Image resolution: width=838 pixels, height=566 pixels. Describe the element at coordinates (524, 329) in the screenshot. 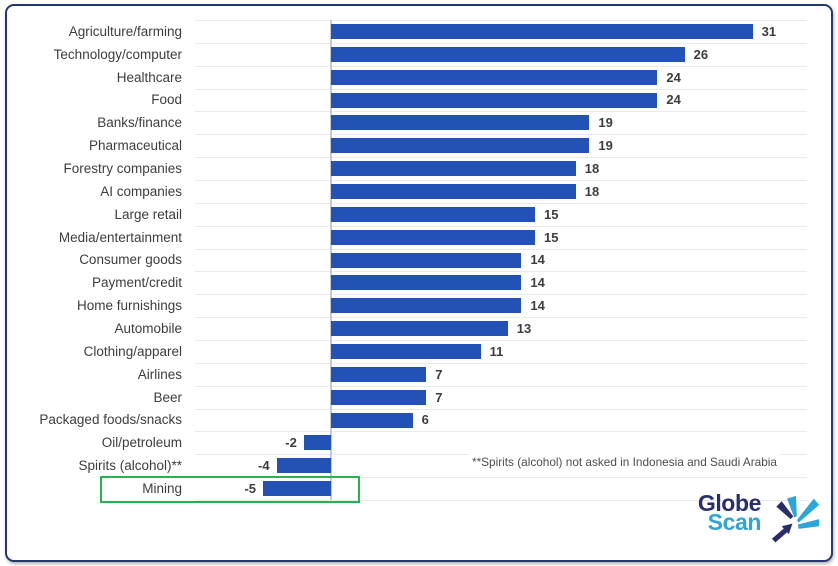

I see `value-label: 13` at that location.